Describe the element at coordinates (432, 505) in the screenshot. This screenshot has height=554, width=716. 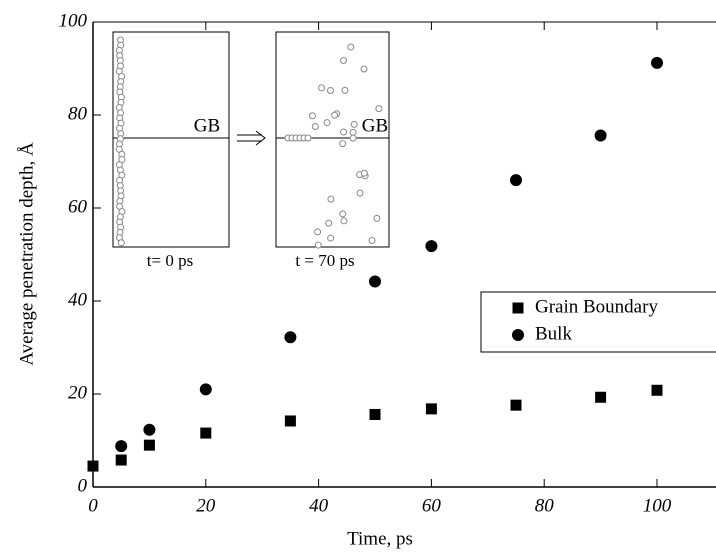
I see `x-tick-label: 60` at that location.